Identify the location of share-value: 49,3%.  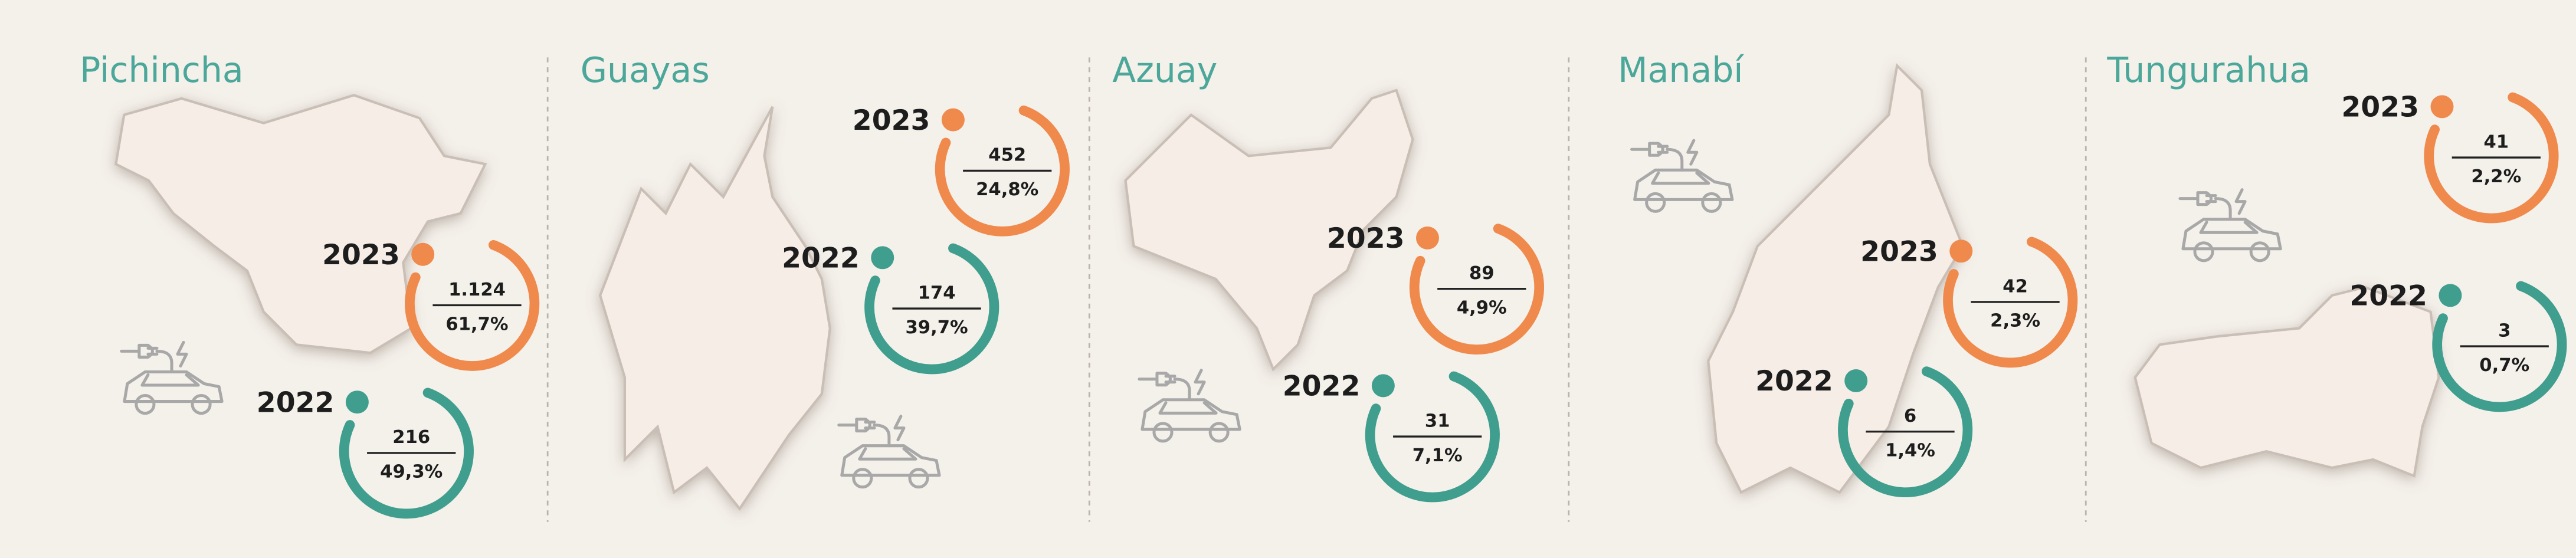
(411, 472).